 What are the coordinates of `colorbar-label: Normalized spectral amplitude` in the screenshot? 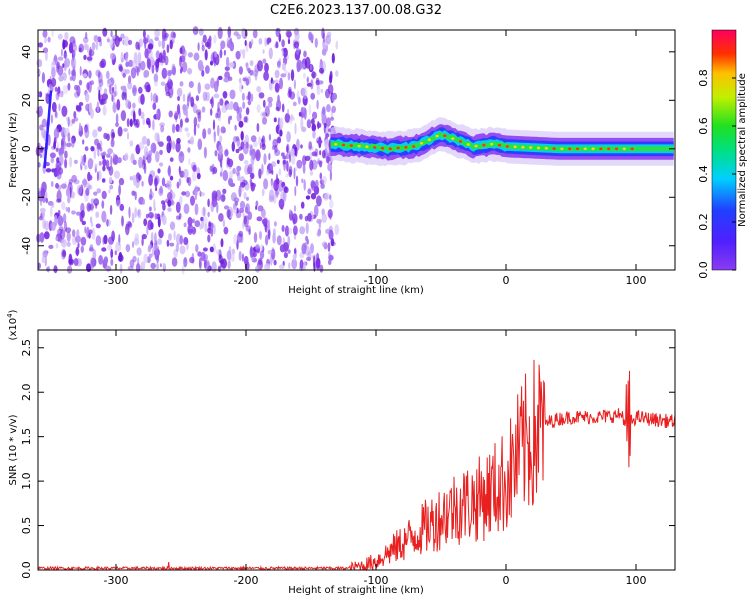 It's located at (742, 150).